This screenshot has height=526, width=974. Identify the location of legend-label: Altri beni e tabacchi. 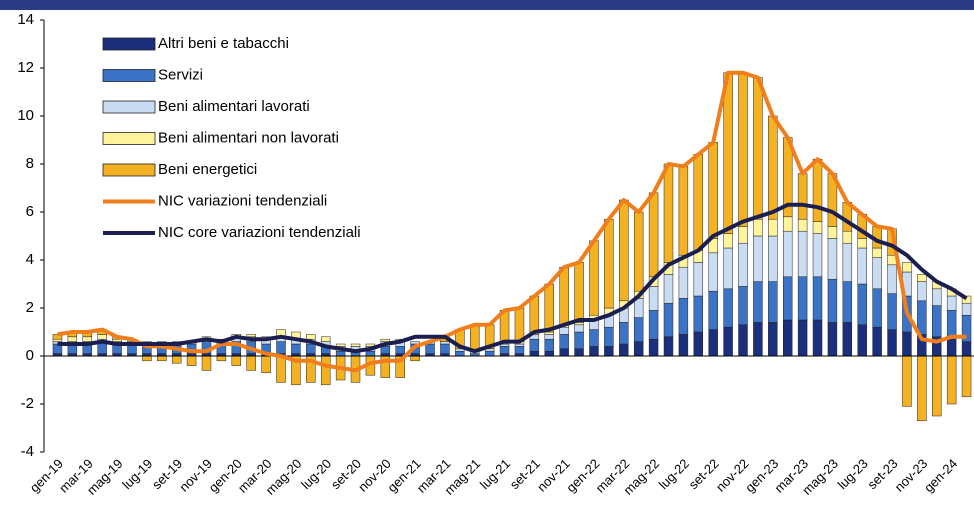
(223, 43).